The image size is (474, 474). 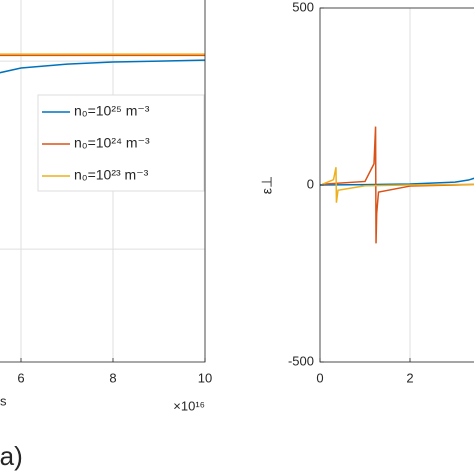 What do you see at coordinates (319, 377) in the screenshot?
I see `x-tick-label: 0` at bounding box center [319, 377].